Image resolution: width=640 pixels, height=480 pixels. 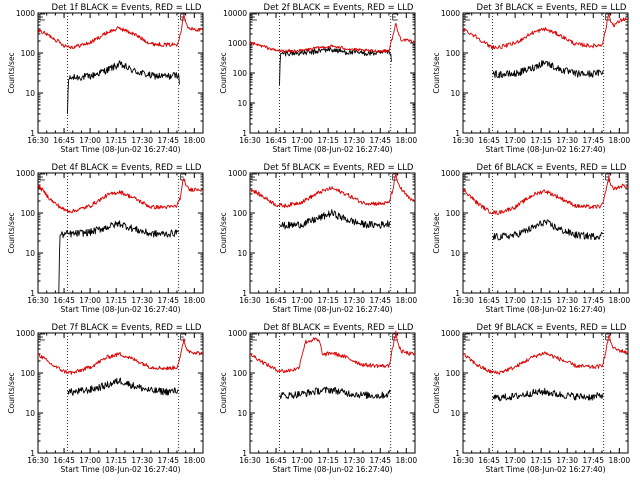 I want to click on chart-title: Det 4f BLACK = Events, RED = LLD, so click(x=127, y=168).